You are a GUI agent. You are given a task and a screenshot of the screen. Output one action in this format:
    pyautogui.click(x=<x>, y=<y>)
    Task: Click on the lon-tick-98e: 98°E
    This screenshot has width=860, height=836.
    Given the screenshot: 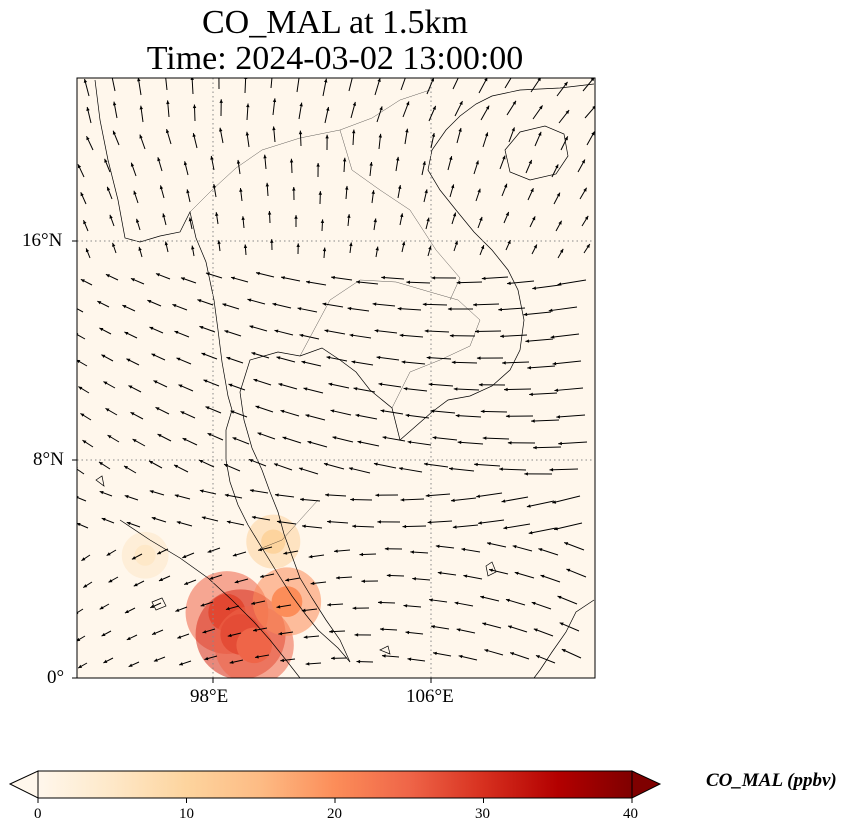 What is the action you would take?
    pyautogui.click(x=209, y=696)
    